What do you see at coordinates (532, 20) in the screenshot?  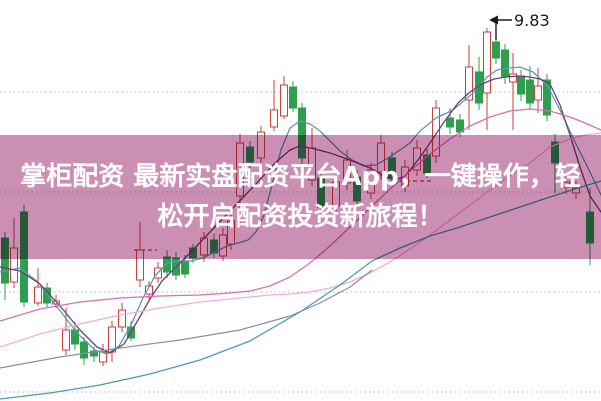 I see `annotation-price-label: 9.83` at bounding box center [532, 20].